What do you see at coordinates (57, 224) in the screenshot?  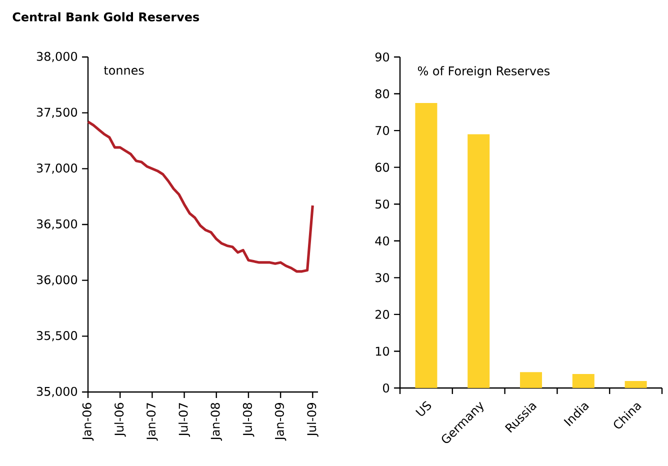 I see `y-tick-label: 36,500` at bounding box center [57, 224].